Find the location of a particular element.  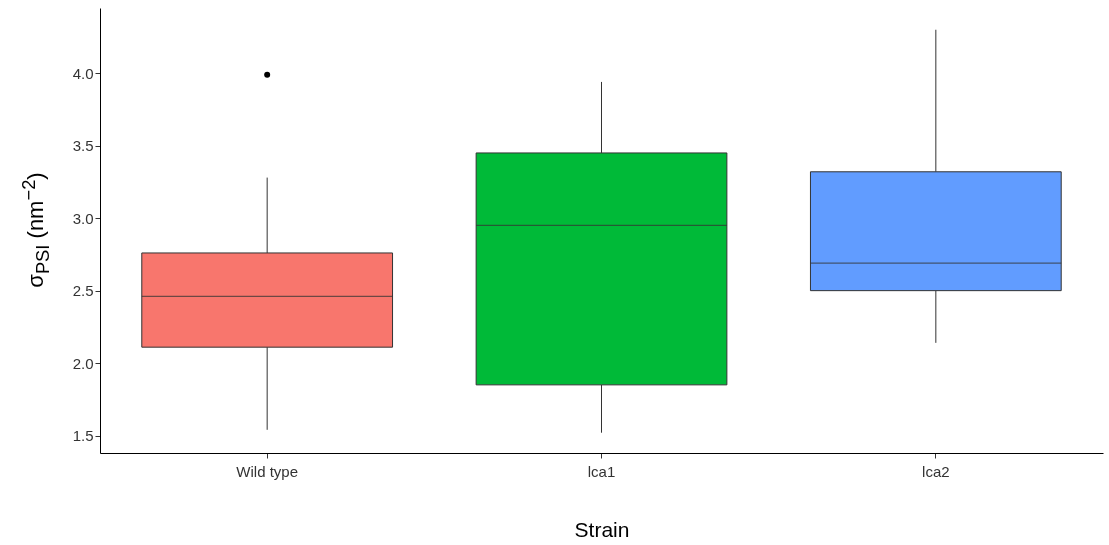

y-tick-label: 3.5 is located at coordinates (83, 146).